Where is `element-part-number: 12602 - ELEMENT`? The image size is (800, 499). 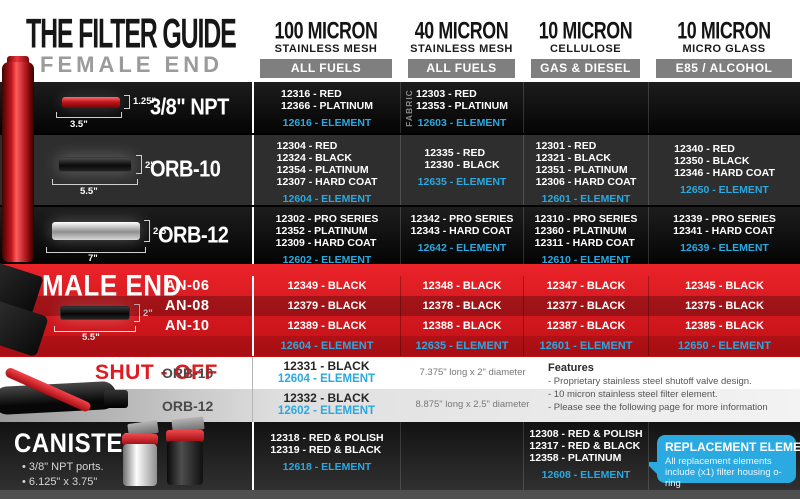 element-part-number: 12602 - ELEMENT is located at coordinates (326, 411).